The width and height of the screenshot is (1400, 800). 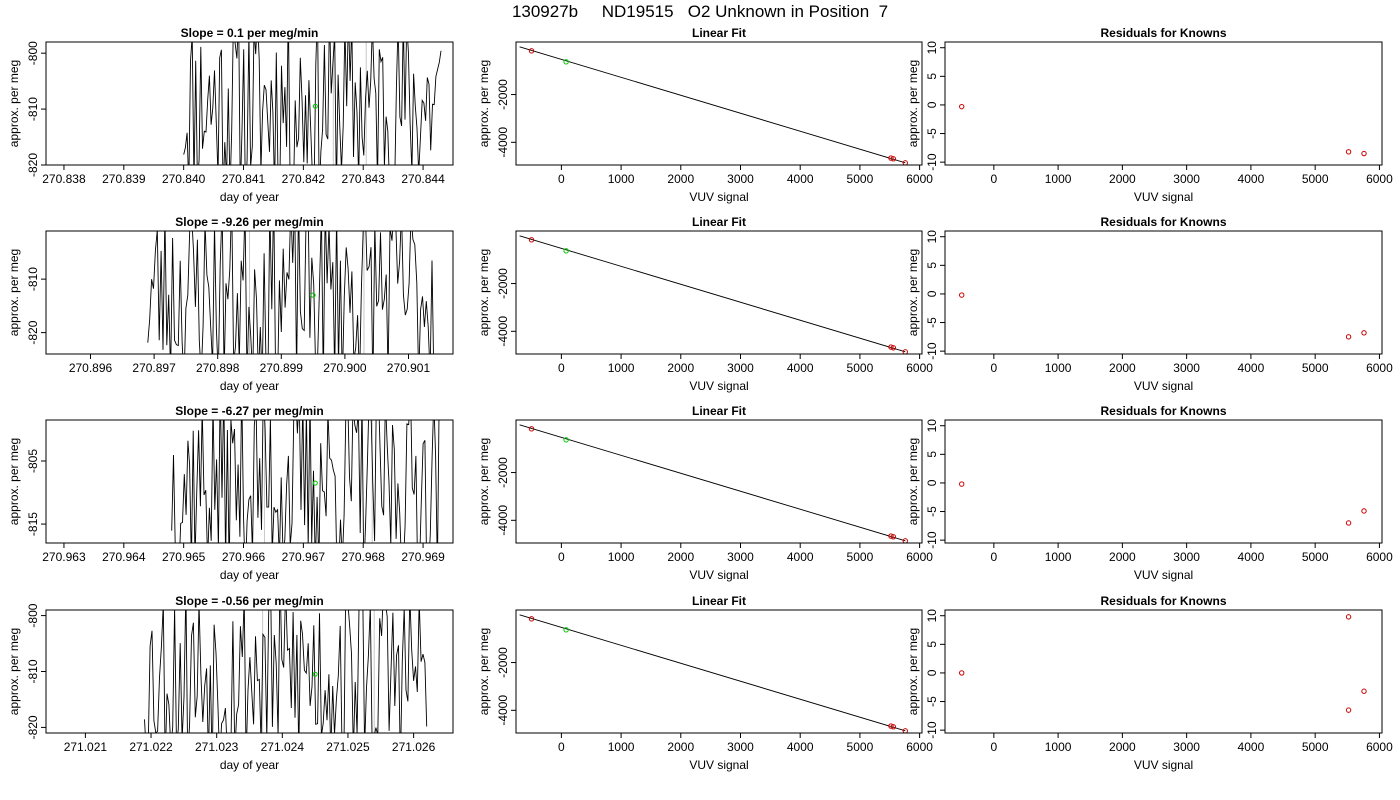 I want to click on x-tick-label: 270.844, so click(x=423, y=179).